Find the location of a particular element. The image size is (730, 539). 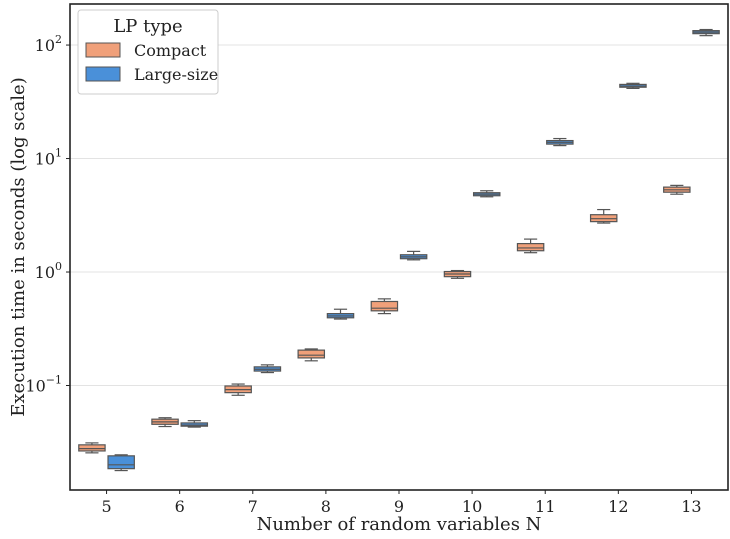

y-tick-label-0: 10⁻¹ is located at coordinates (43, 385).